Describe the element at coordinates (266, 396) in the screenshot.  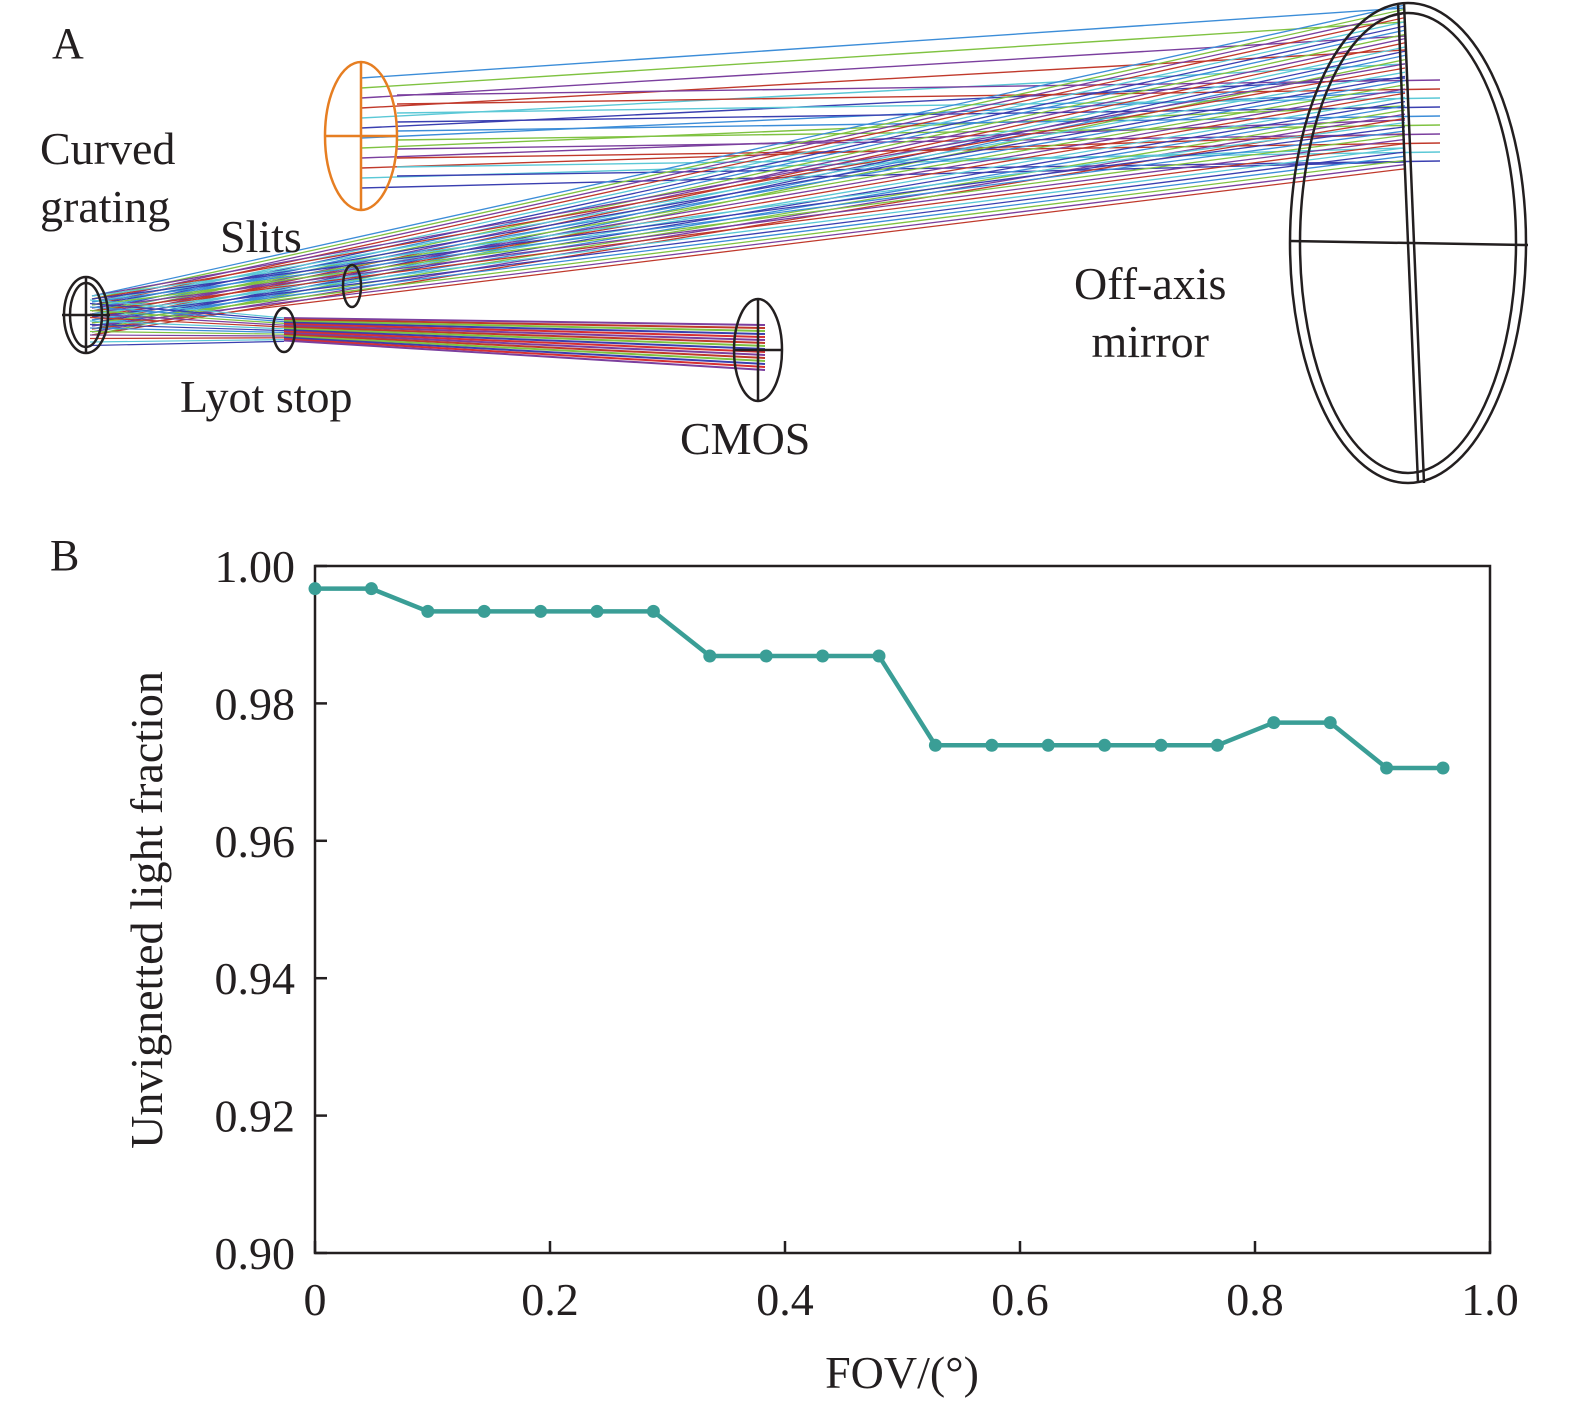
I see `lyot-stop-label: Lyot stop` at that location.